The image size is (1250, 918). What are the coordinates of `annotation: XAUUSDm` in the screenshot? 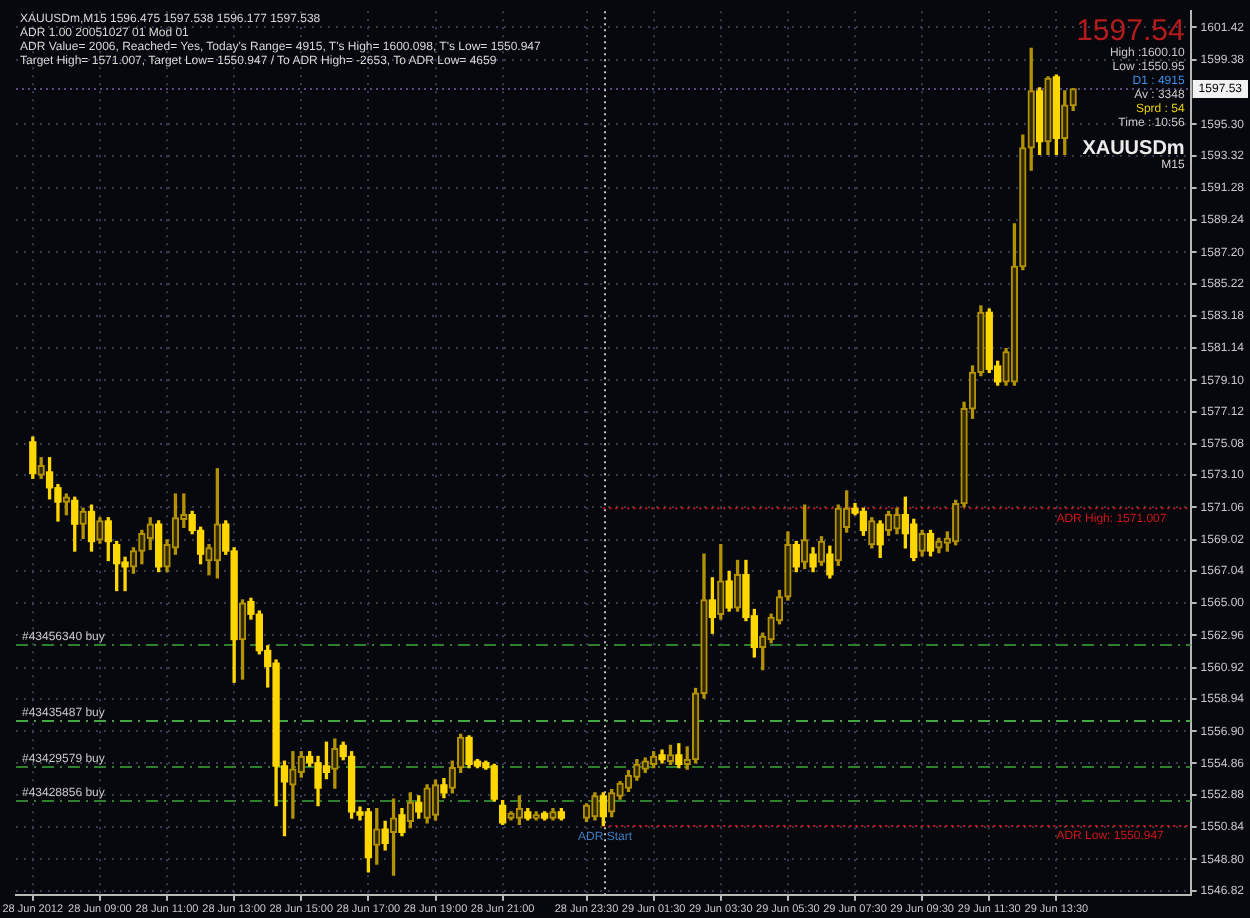 It's located at (1132, 148).